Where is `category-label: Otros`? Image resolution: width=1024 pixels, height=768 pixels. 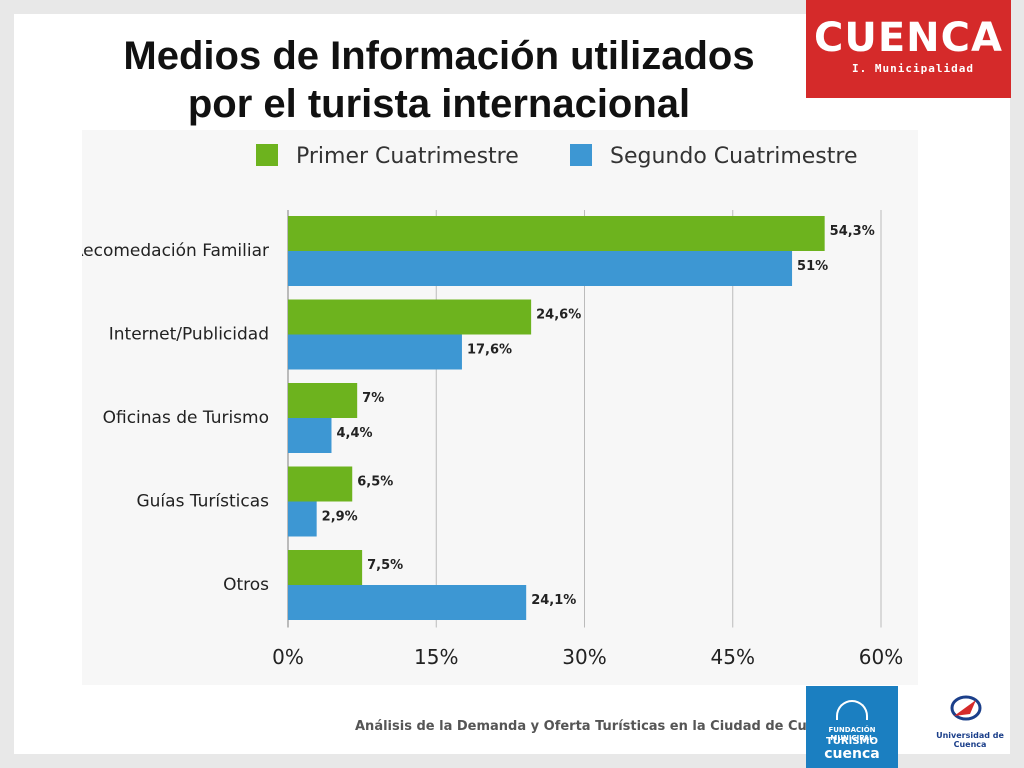
category-label: Otros is located at coordinates (246, 585).